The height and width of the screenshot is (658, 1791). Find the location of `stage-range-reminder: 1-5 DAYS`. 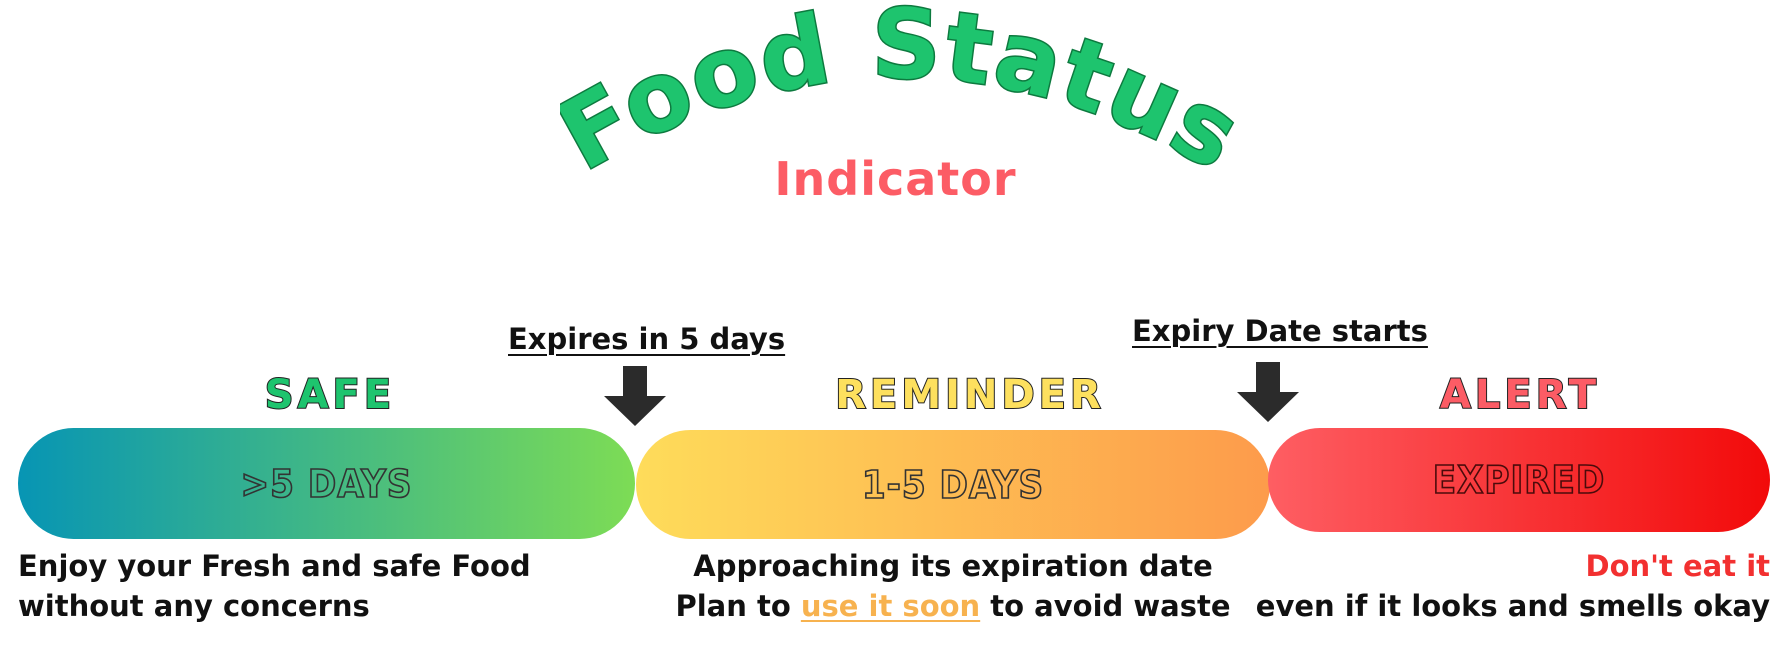

stage-range-reminder: 1-5 DAYS is located at coordinates (953, 485).